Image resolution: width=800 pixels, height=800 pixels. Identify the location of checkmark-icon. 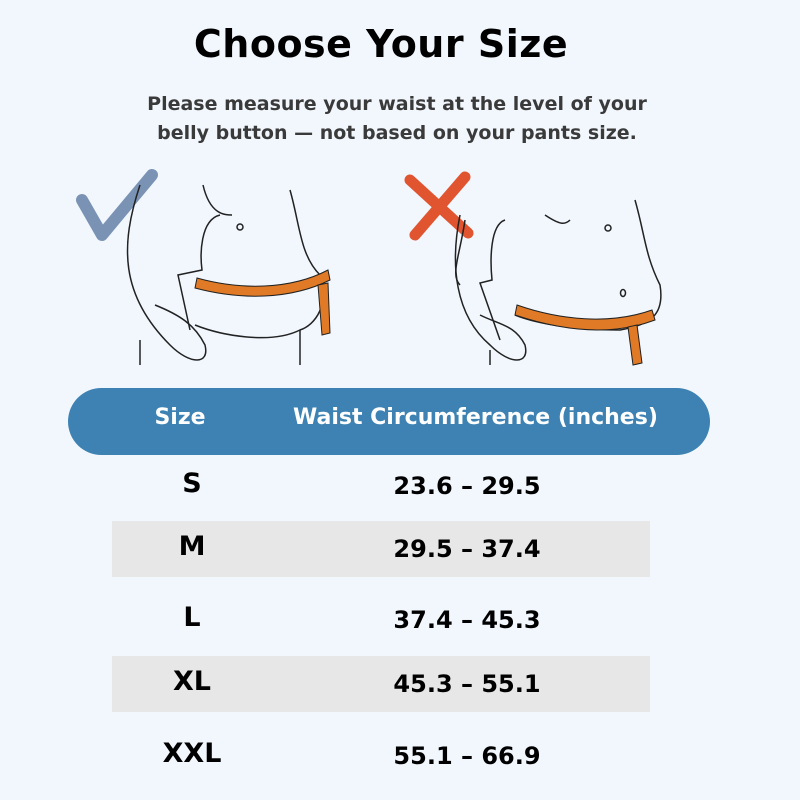
(117, 205).